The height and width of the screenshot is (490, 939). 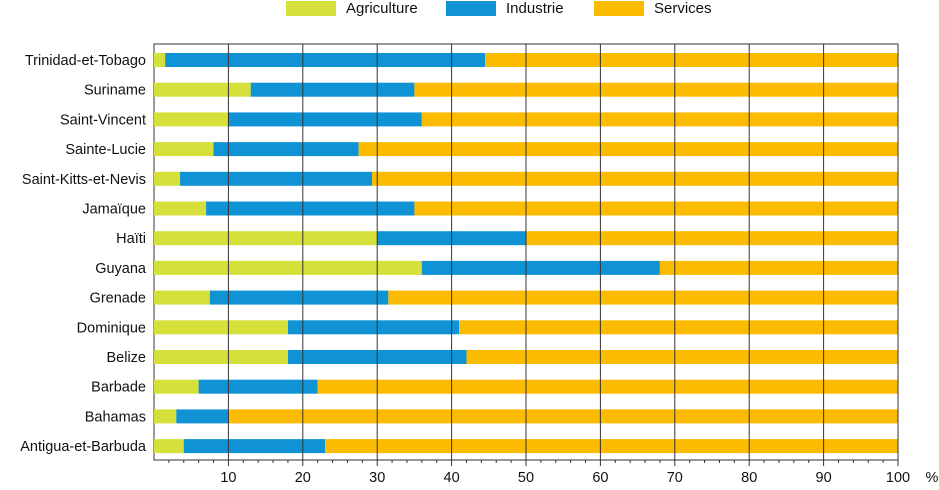 I want to click on x-tick-label-50: 50, so click(x=526, y=478).